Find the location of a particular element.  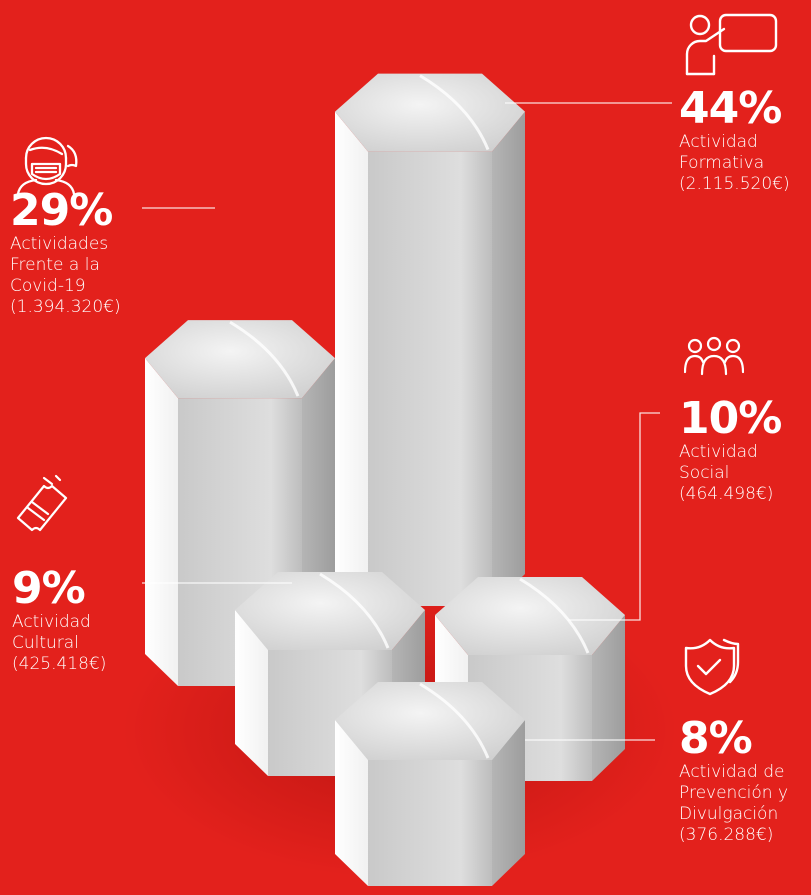

item-social: 10% Actividad Social (464.498€) is located at coordinates (745, 450).